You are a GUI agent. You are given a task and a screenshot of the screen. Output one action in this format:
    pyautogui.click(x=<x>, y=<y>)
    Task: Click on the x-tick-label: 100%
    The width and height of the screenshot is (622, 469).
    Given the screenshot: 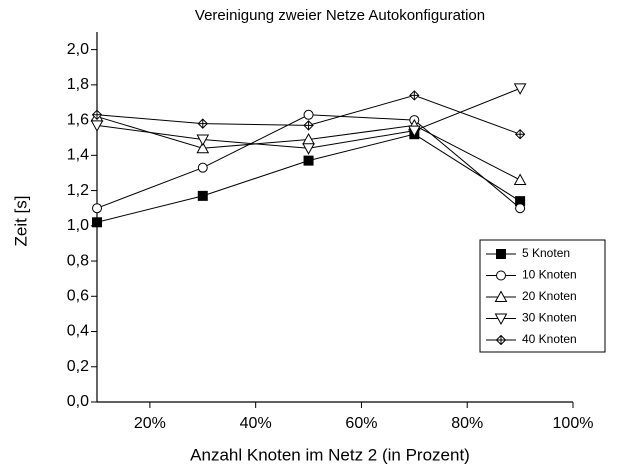 What is the action you would take?
    pyautogui.click(x=573, y=423)
    